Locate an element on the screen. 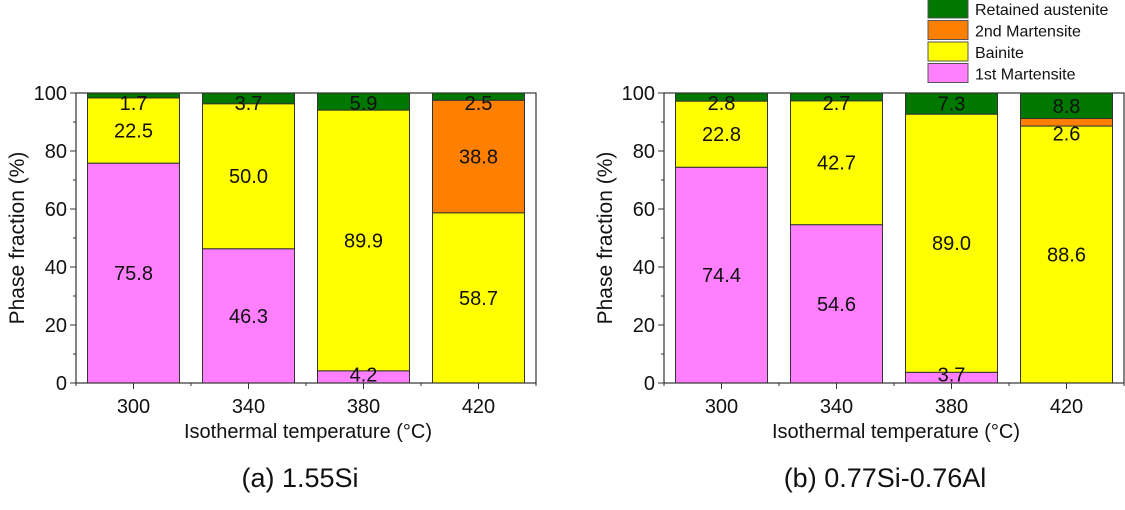  bar-value-label: 2.7 is located at coordinates (837, 104).